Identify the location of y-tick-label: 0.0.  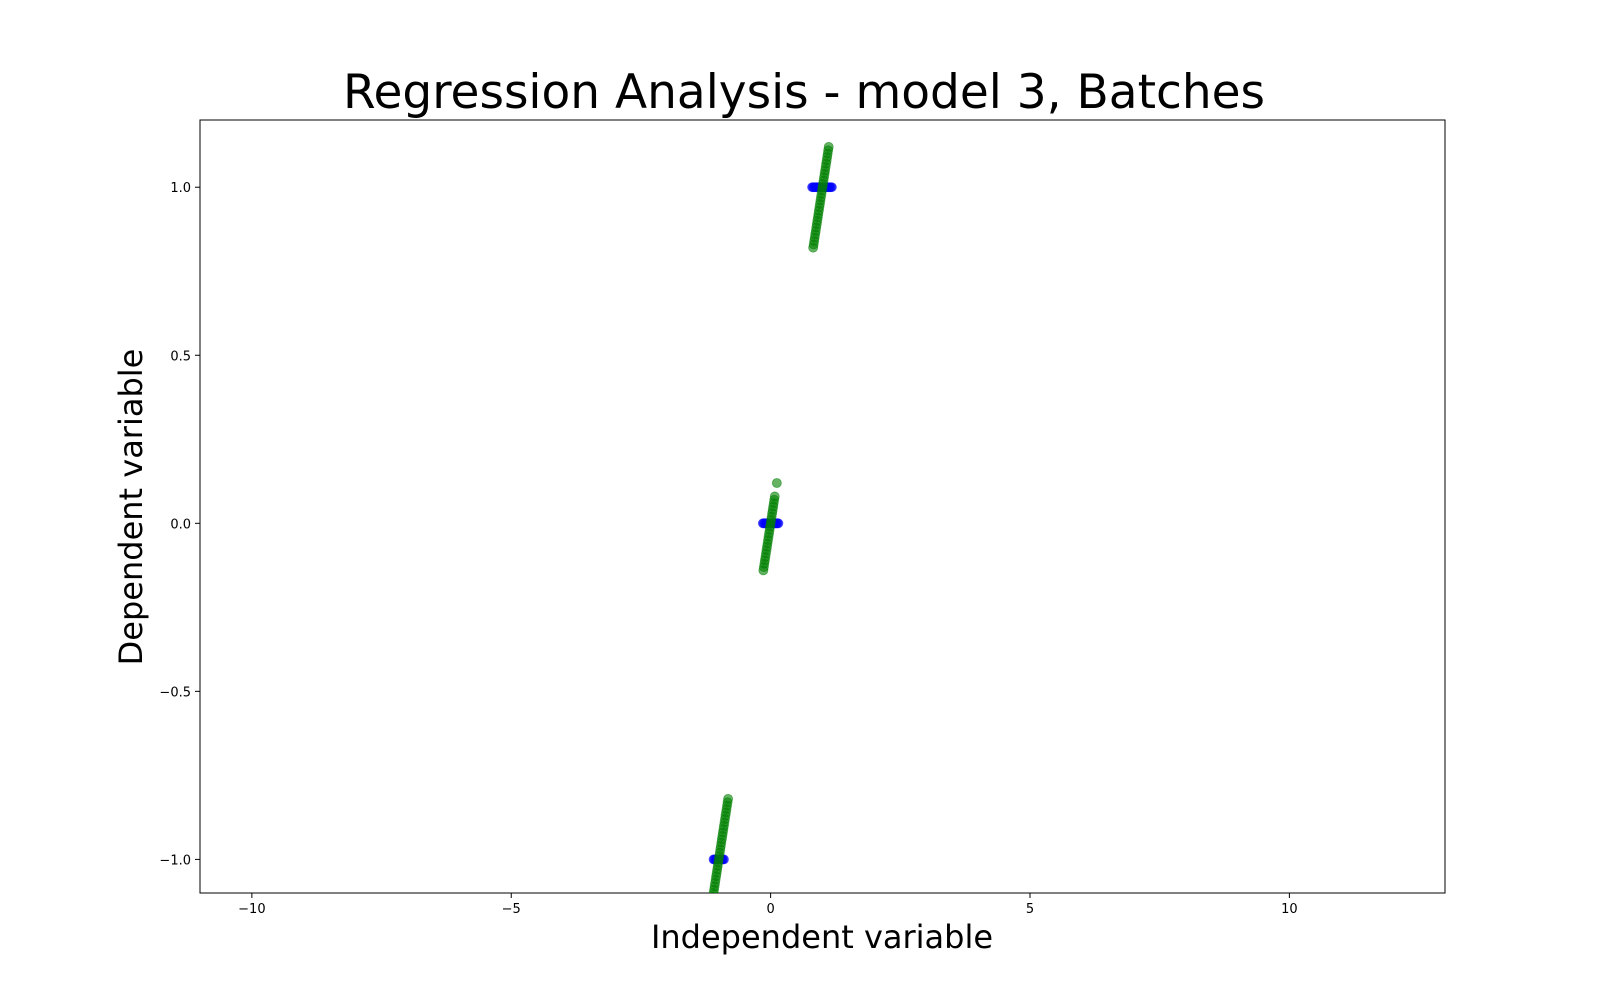
(180, 524).